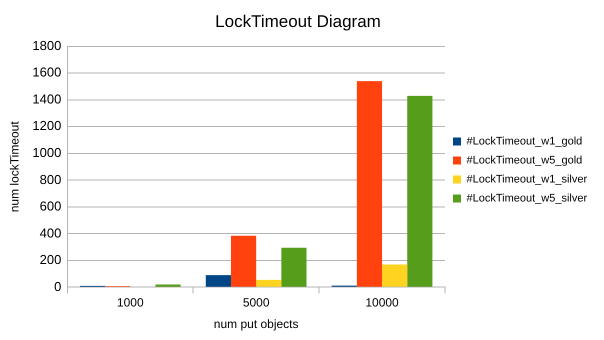 The height and width of the screenshot is (340, 604). What do you see at coordinates (58, 286) in the screenshot?
I see `y-tick-label: 0` at bounding box center [58, 286].